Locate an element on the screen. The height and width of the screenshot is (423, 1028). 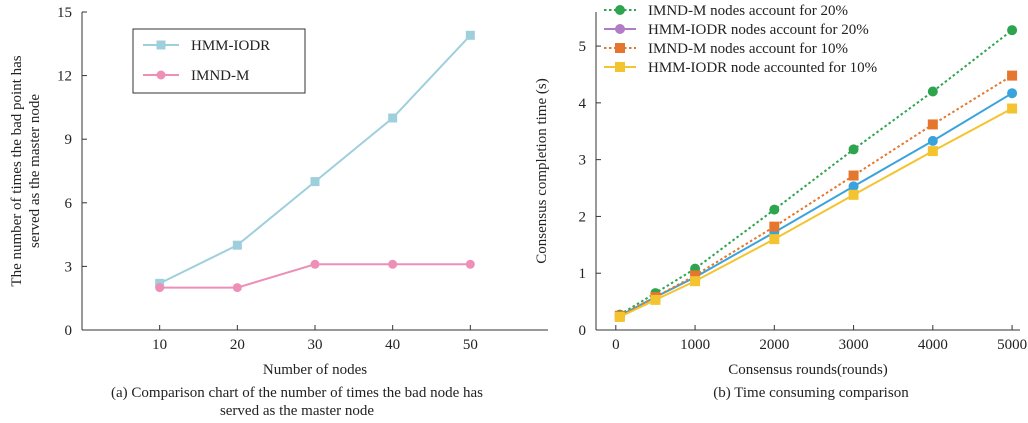
chart-b-y-tick-label: 0 is located at coordinates (583, 331).